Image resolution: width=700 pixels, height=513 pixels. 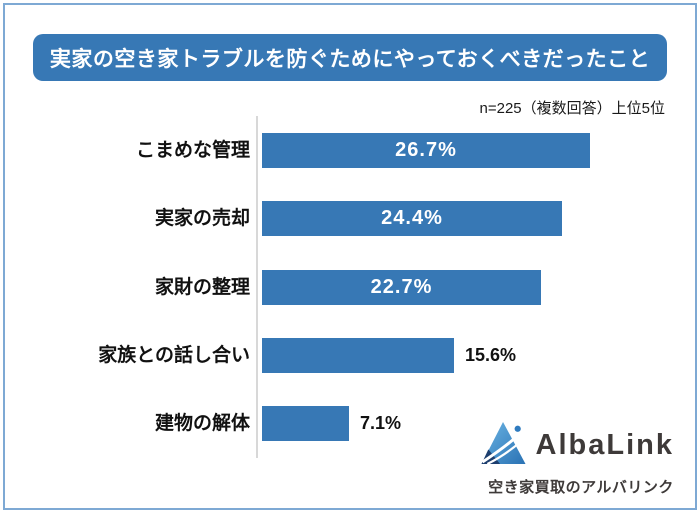 I want to click on bar-row: こまめな管理 26.7%, so click(x=350, y=150).